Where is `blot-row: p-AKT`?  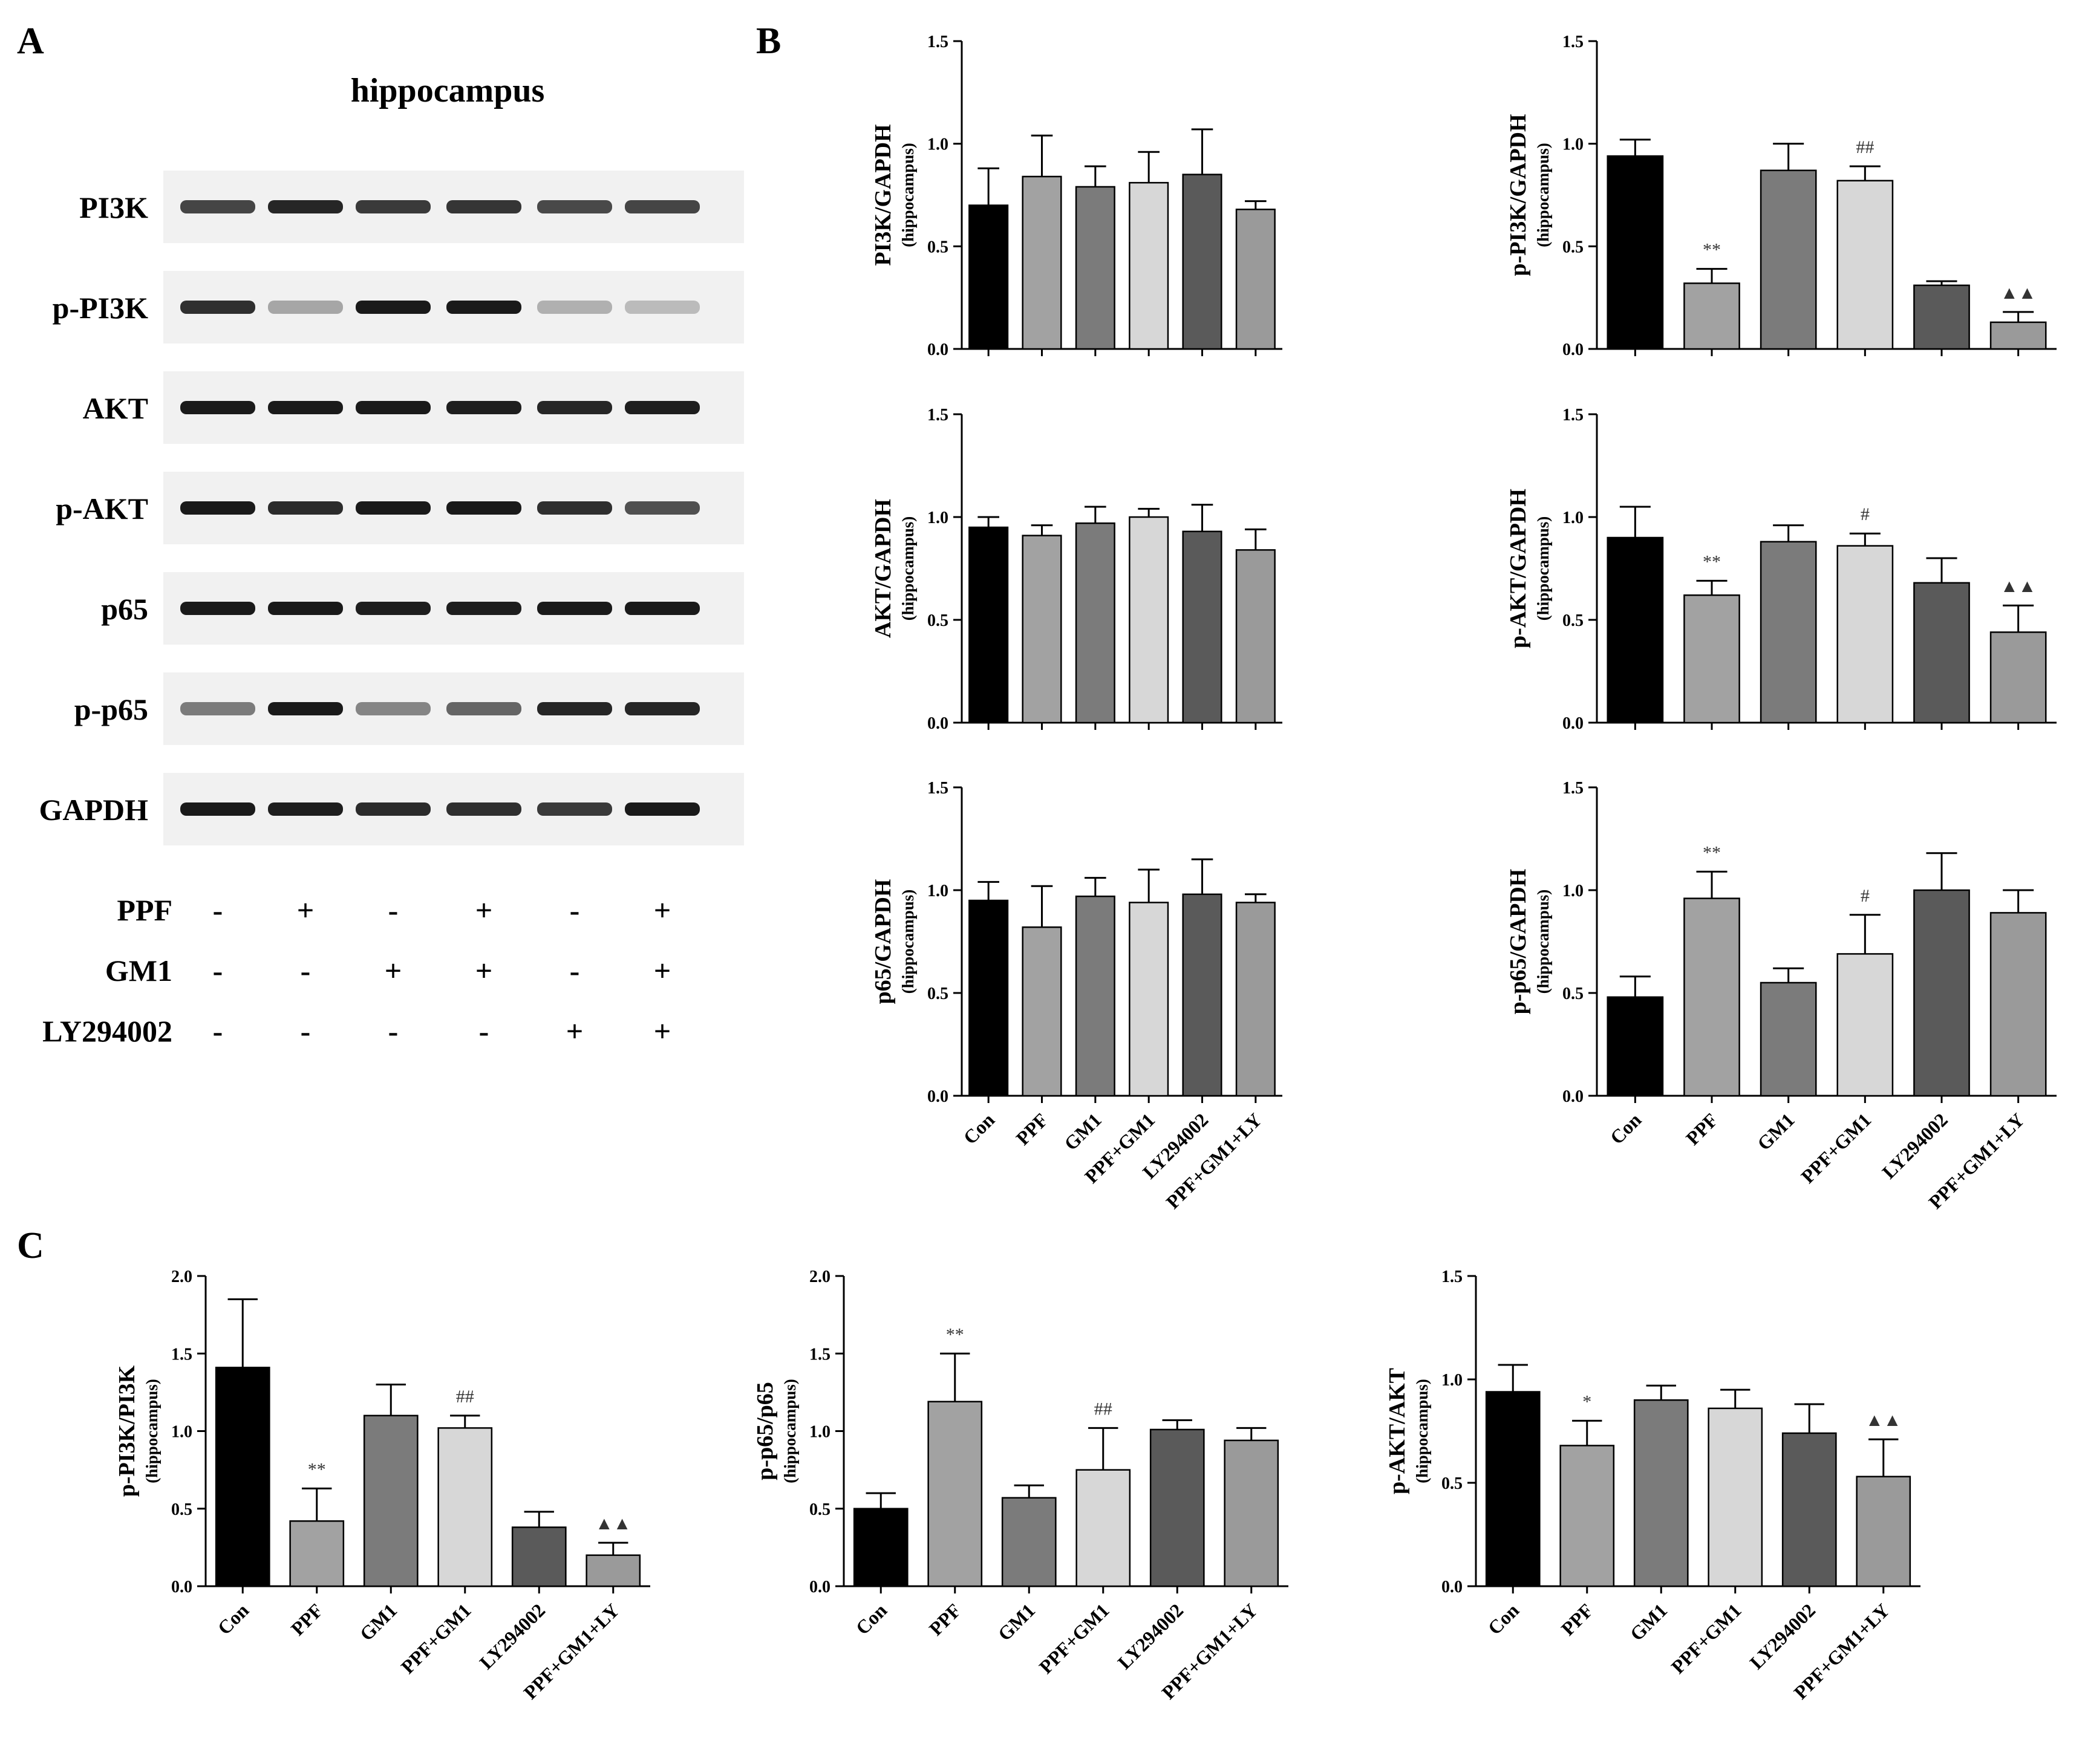 blot-row: p-AKT is located at coordinates (400, 508).